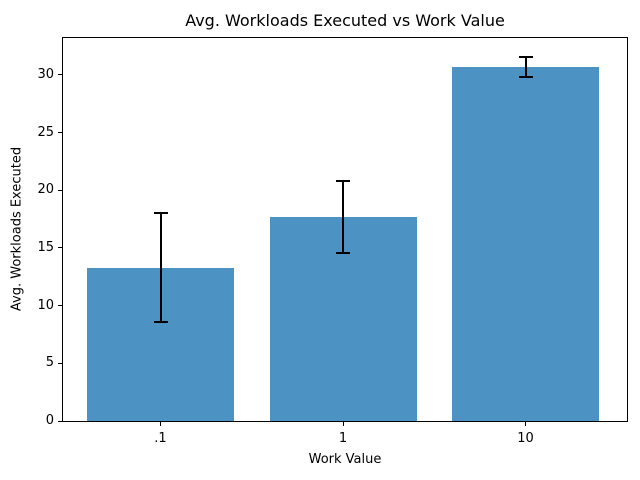  What do you see at coordinates (160, 321) in the screenshot?
I see `error-cap-bottom-.1` at bounding box center [160, 321].